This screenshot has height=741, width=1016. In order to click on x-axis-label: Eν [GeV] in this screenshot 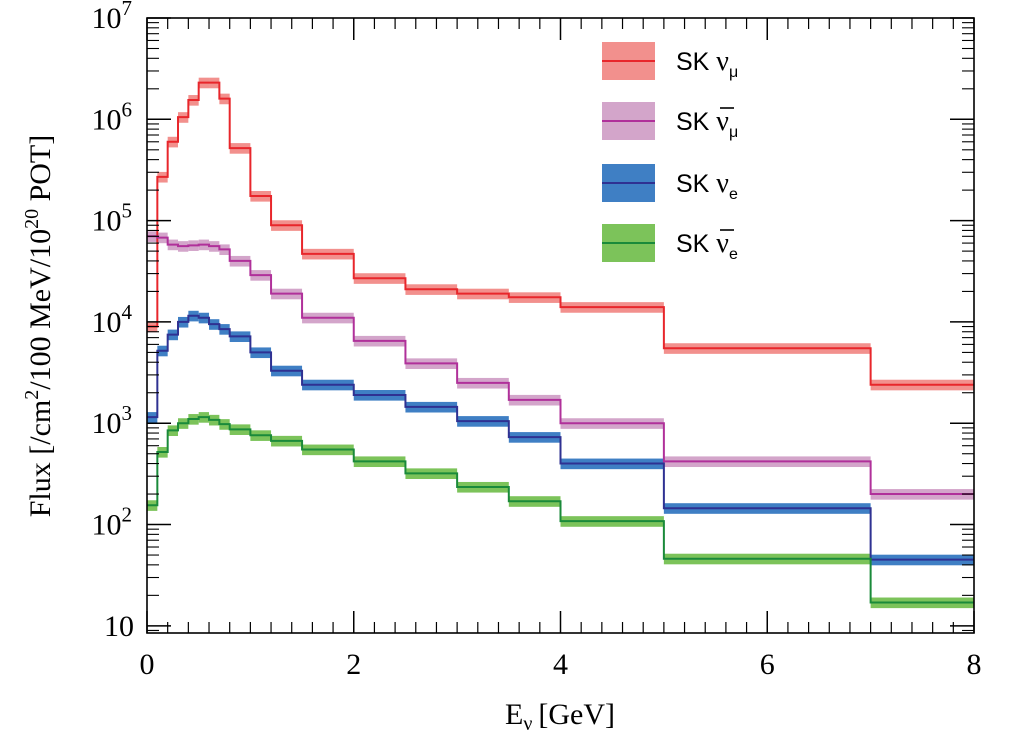, I will do `click(560, 716)`.